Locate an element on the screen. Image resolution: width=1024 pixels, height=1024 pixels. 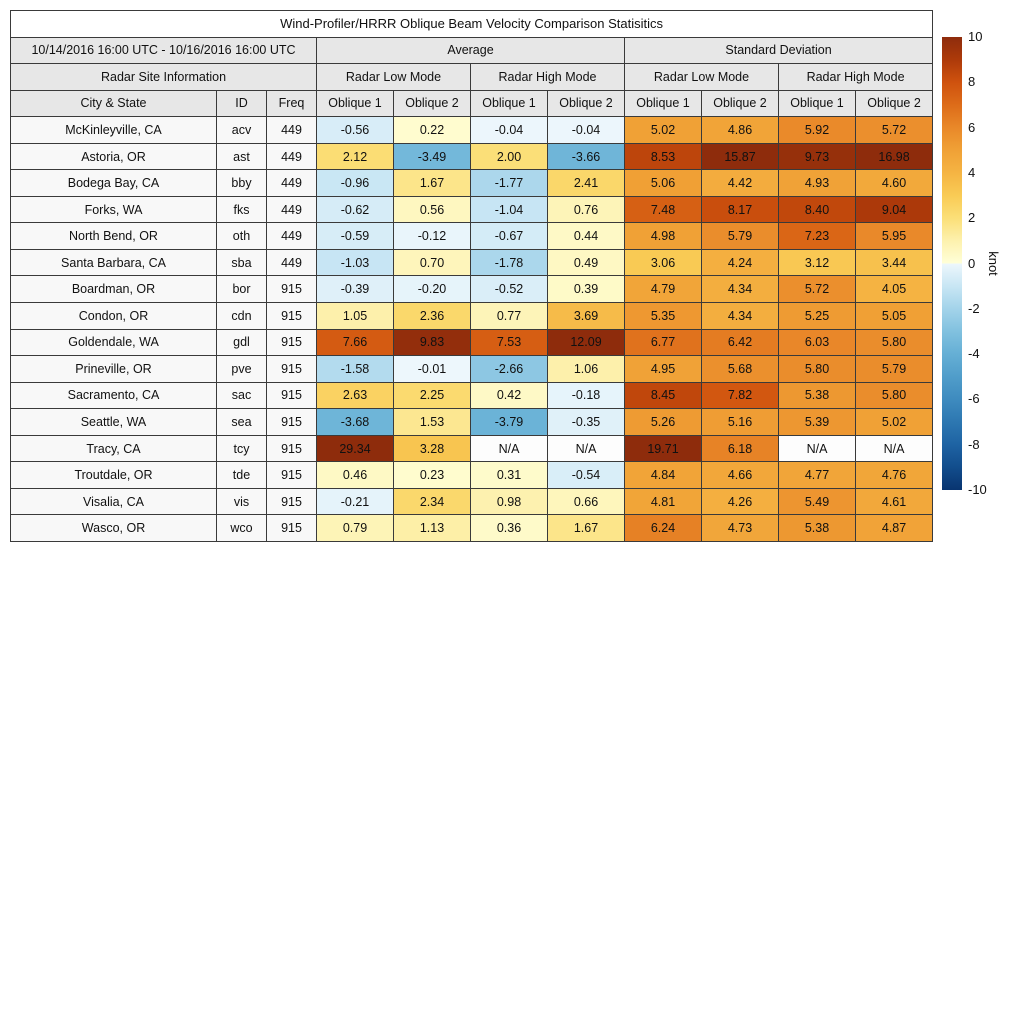
value-cell: 6.18 is located at coordinates (740, 448).